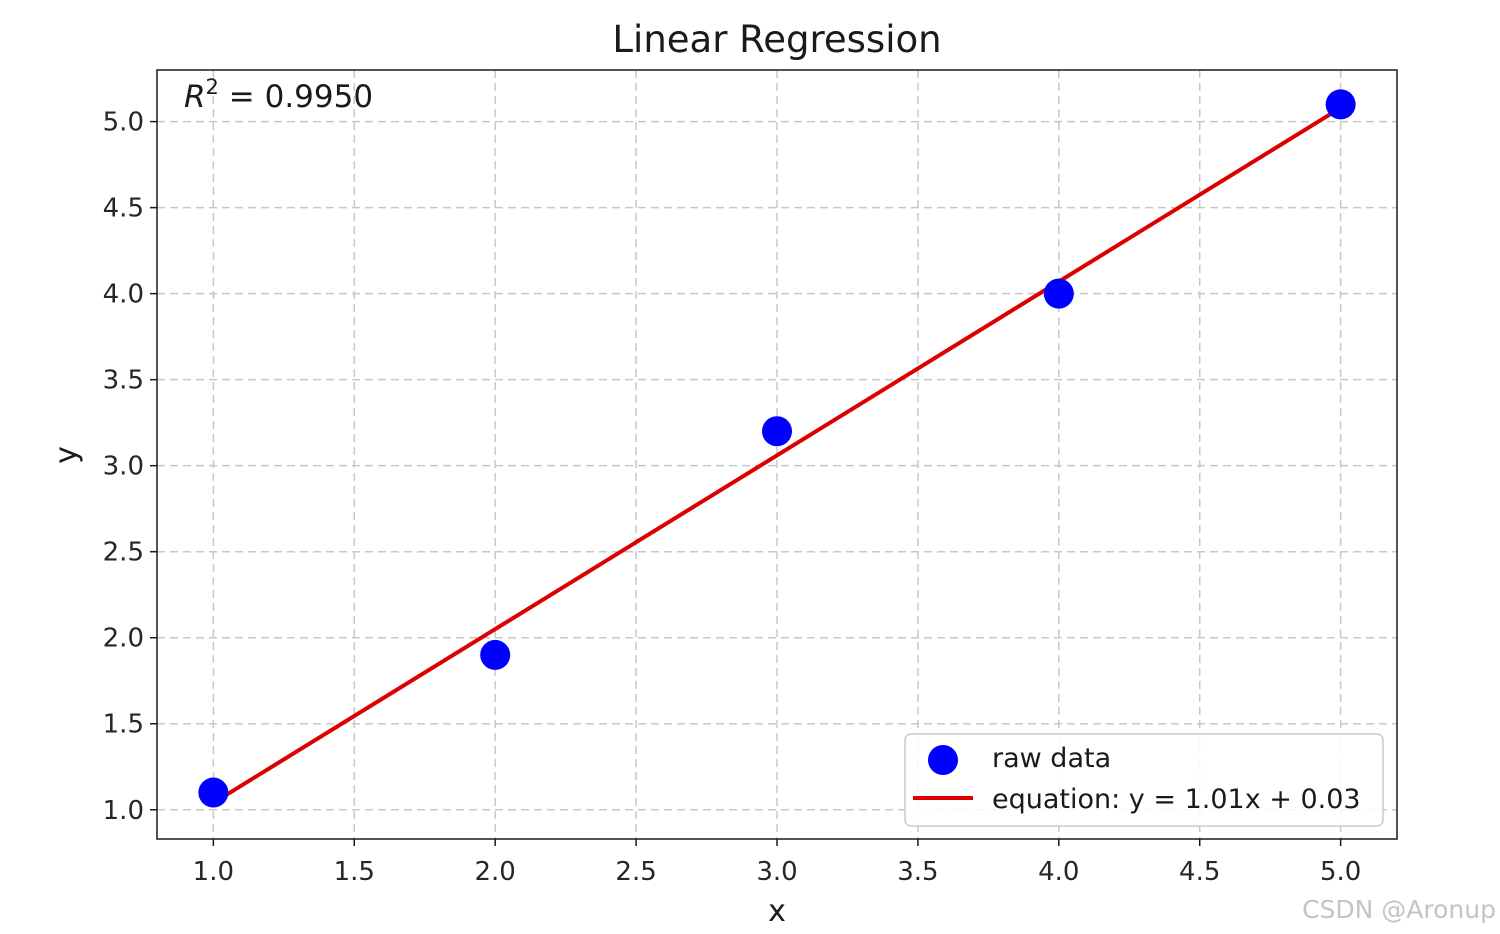 The height and width of the screenshot is (934, 1500). I want to click on r-squared-annotation: R2 = 0.9950, so click(278, 95).